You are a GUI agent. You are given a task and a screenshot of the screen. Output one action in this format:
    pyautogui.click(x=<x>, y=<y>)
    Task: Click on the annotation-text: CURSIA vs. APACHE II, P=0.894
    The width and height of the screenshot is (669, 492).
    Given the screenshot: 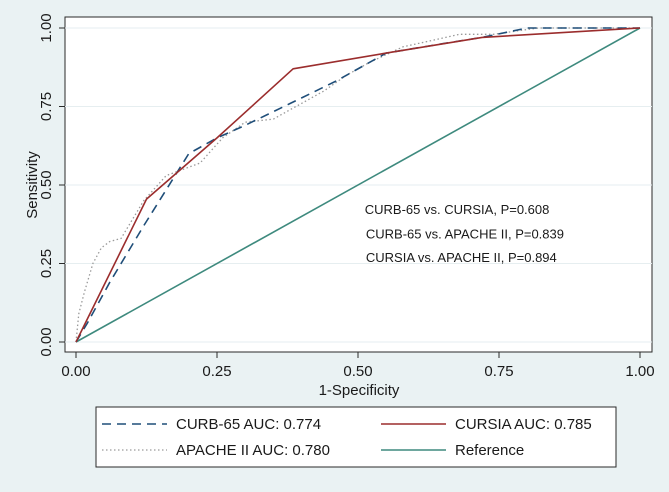 What is the action you would take?
    pyautogui.click(x=461, y=257)
    